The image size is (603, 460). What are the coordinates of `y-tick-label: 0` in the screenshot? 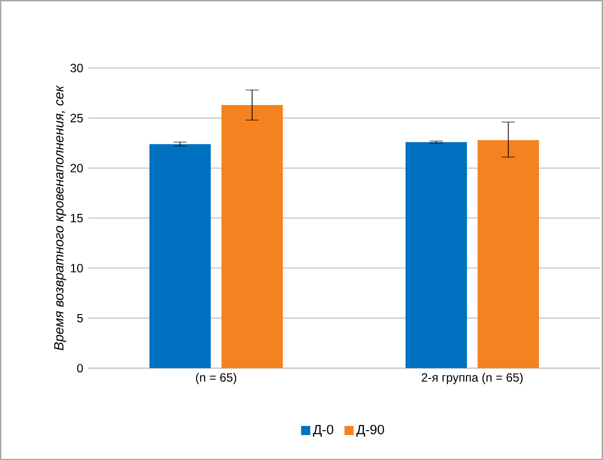 It's located at (80, 368).